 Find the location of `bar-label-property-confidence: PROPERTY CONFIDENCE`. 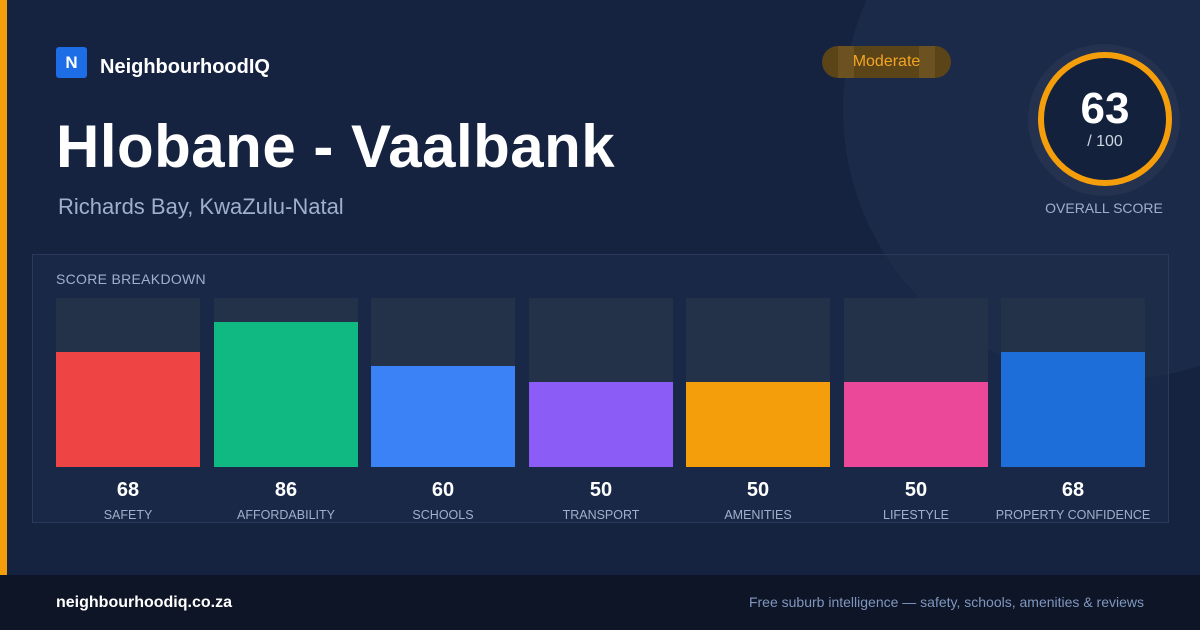

bar-label-property-confidence: PROPERTY CONFIDENCE is located at coordinates (1073, 515).